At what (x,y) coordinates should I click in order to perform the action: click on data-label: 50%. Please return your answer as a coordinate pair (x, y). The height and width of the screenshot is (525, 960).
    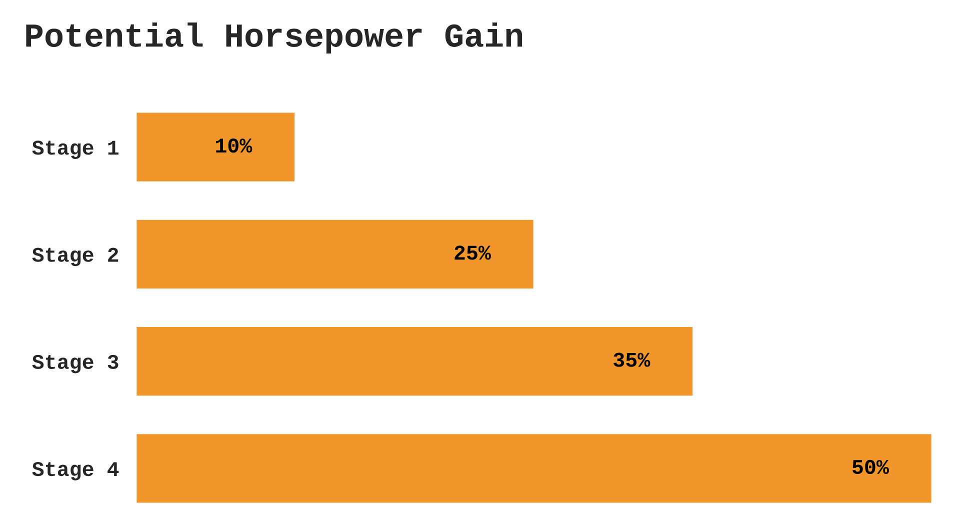
    Looking at the image, I should click on (870, 467).